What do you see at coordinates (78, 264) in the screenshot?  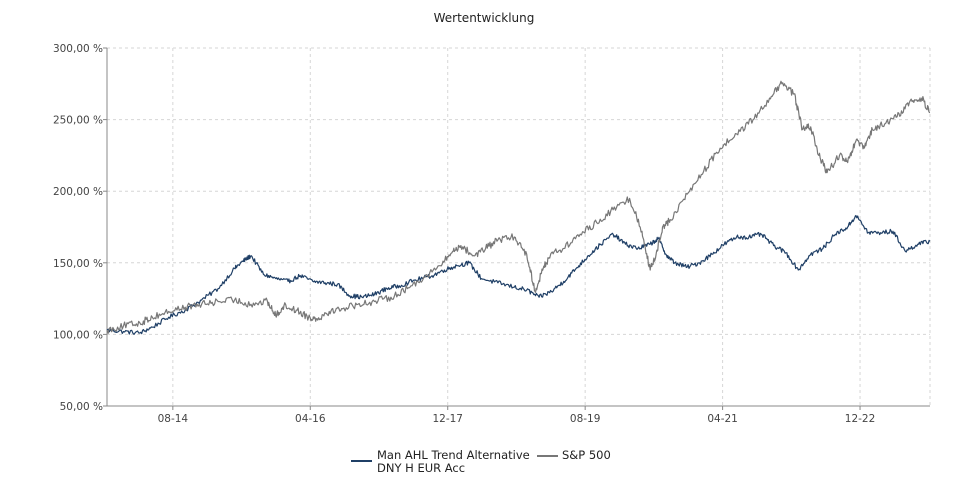 I see `y-tick-label: 150,00 %` at bounding box center [78, 264].